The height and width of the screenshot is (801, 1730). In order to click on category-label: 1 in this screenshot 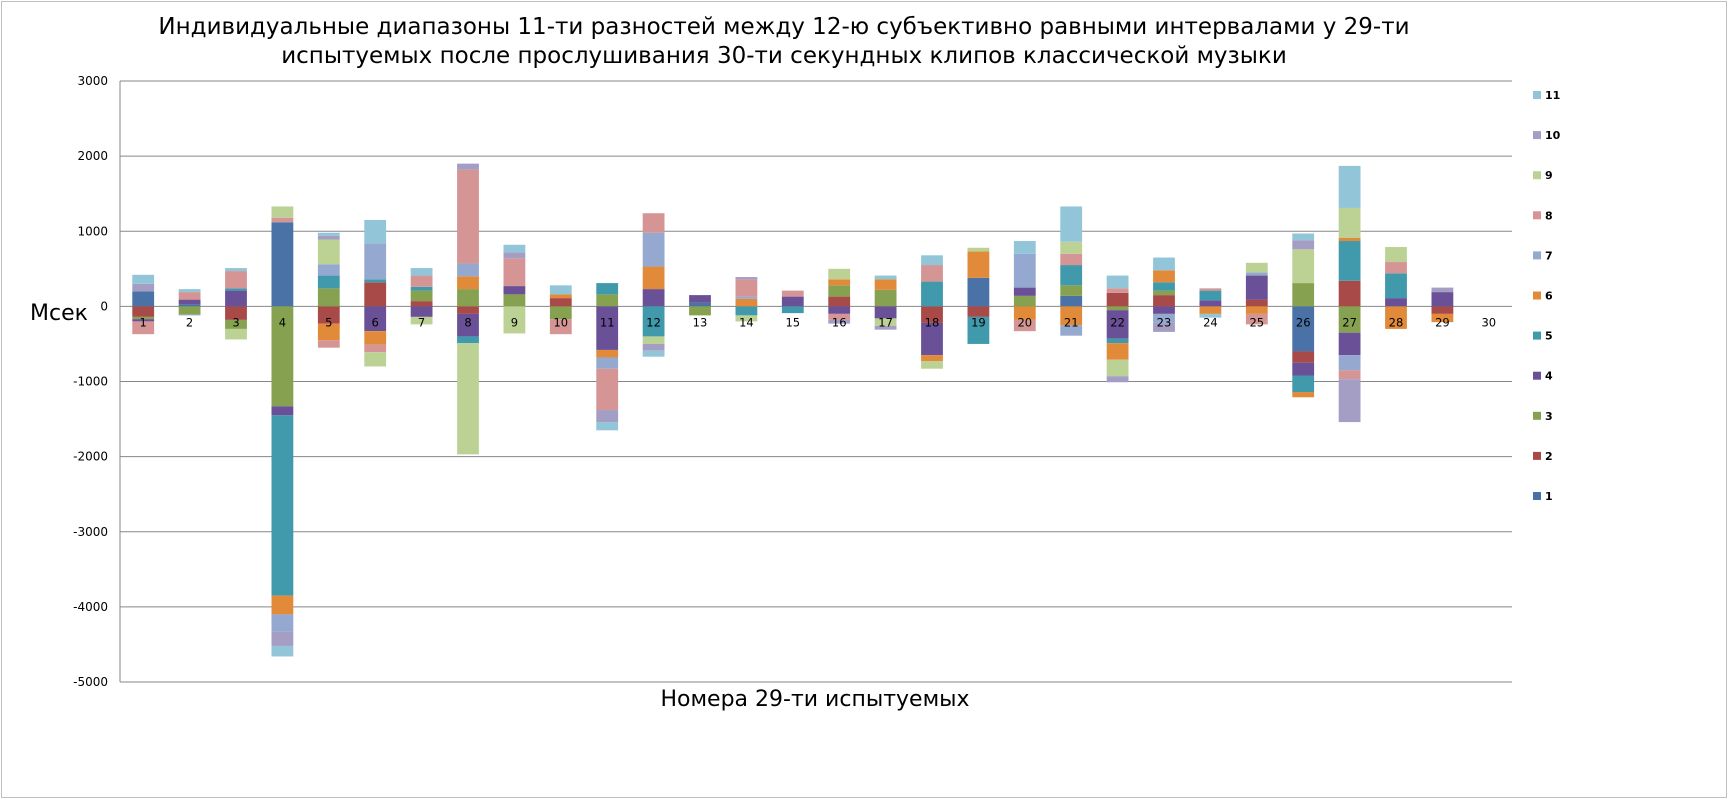, I will do `click(143, 322)`.